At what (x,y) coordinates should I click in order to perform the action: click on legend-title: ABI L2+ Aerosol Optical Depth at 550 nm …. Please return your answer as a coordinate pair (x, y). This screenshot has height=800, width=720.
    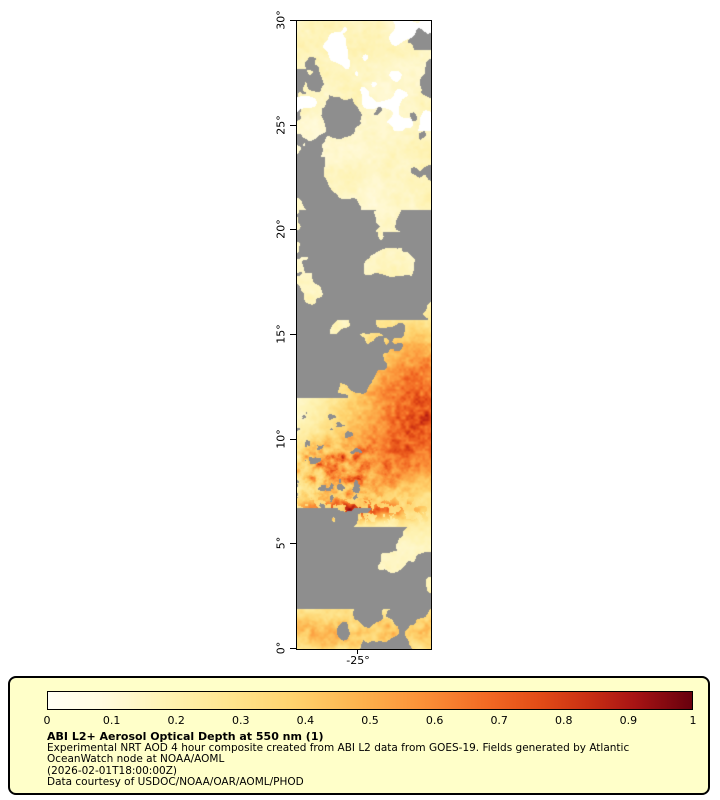
    Looking at the image, I should click on (185, 736).